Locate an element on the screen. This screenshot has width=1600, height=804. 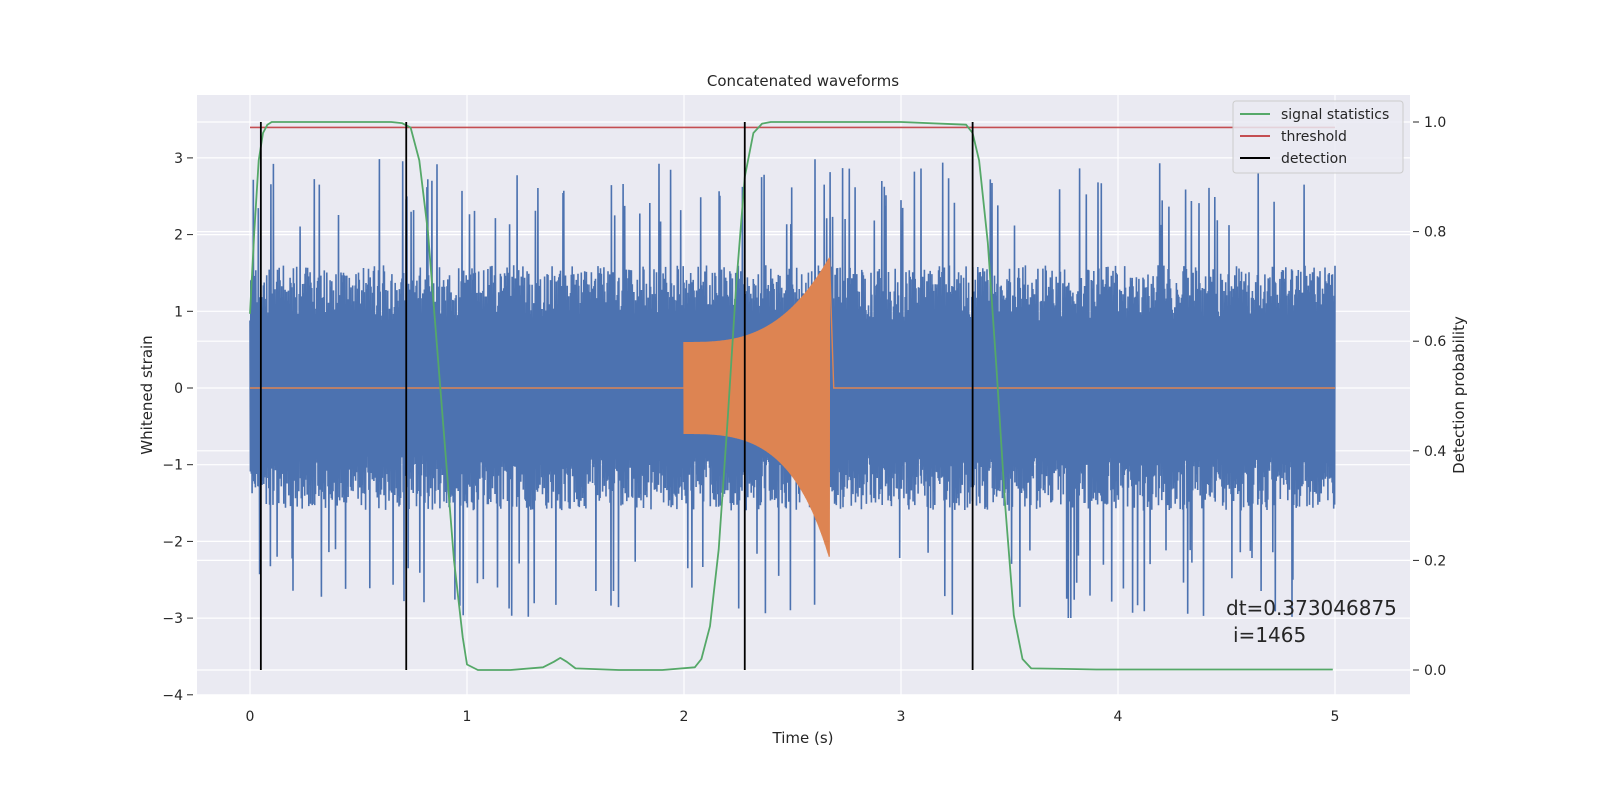
y-tick-label: −1 is located at coordinates (172, 466).